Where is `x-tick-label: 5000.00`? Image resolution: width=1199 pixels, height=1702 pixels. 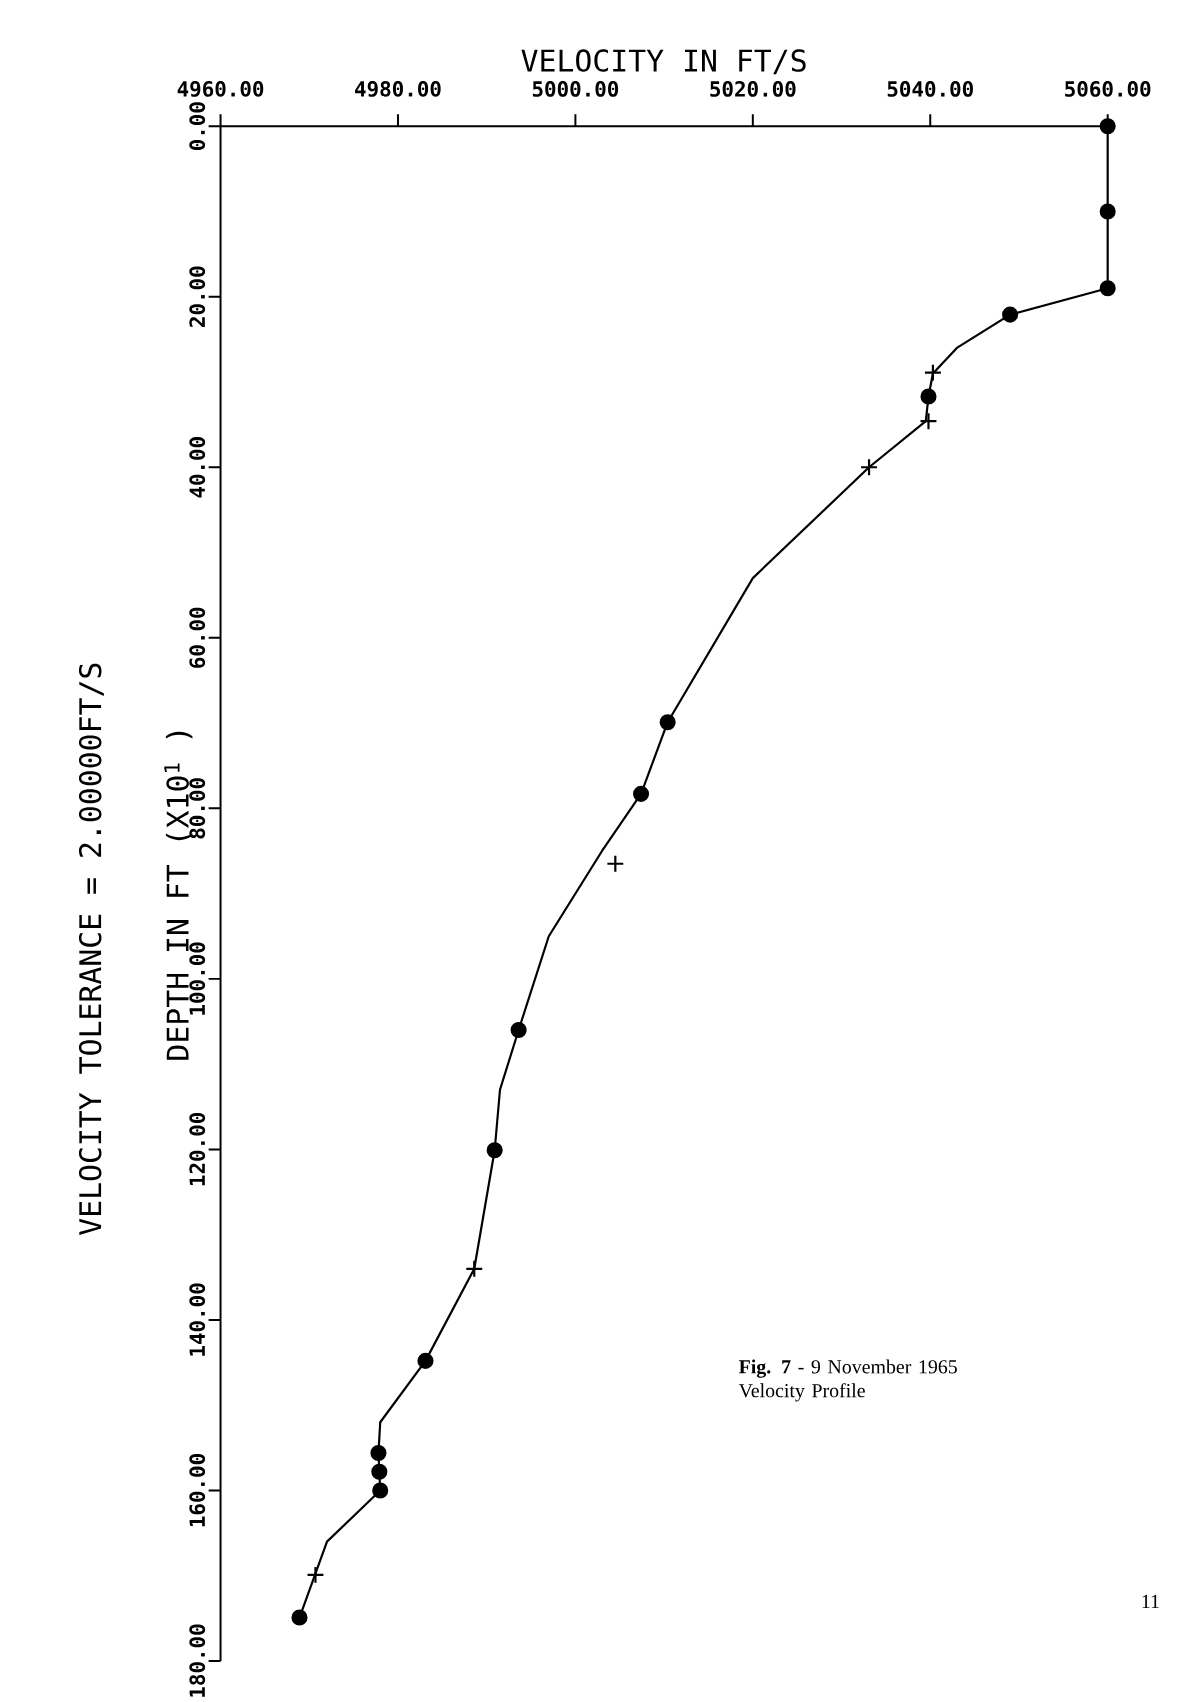
x-tick-label: 5000.00 is located at coordinates (575, 89).